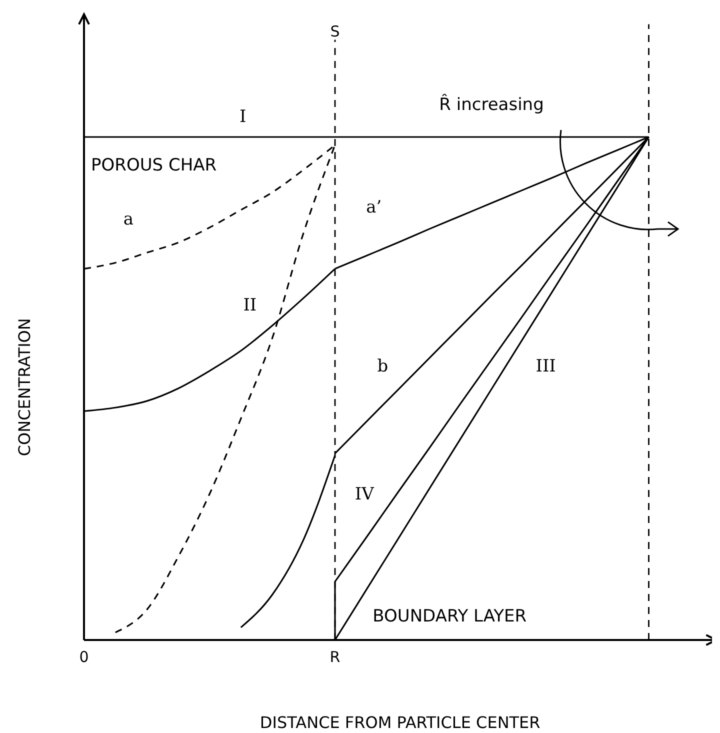 The height and width of the screenshot is (733, 720). Describe the element at coordinates (546, 366) in the screenshot. I see `annotation: III` at that location.